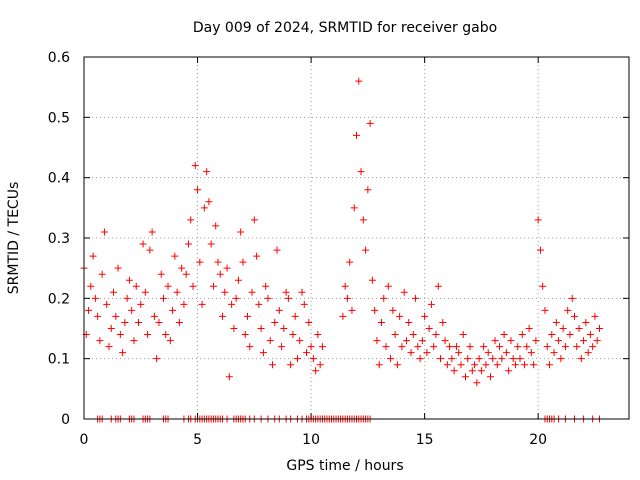  I want to click on x-tick-label: 5, so click(197, 440).